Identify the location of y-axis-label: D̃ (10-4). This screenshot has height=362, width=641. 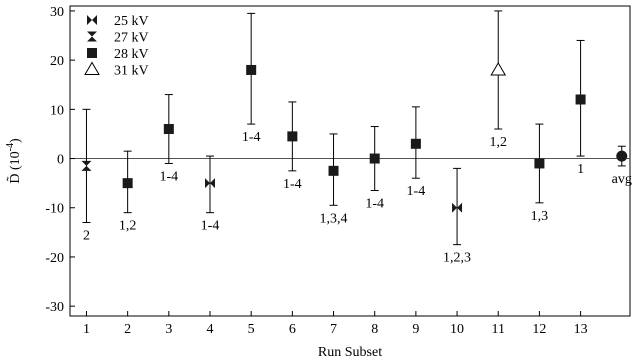
(14, 161).